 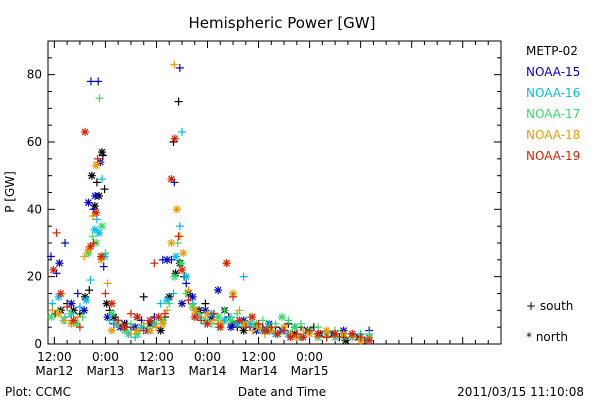 What do you see at coordinates (34, 75) in the screenshot?
I see `y-tick-label: 80` at bounding box center [34, 75].